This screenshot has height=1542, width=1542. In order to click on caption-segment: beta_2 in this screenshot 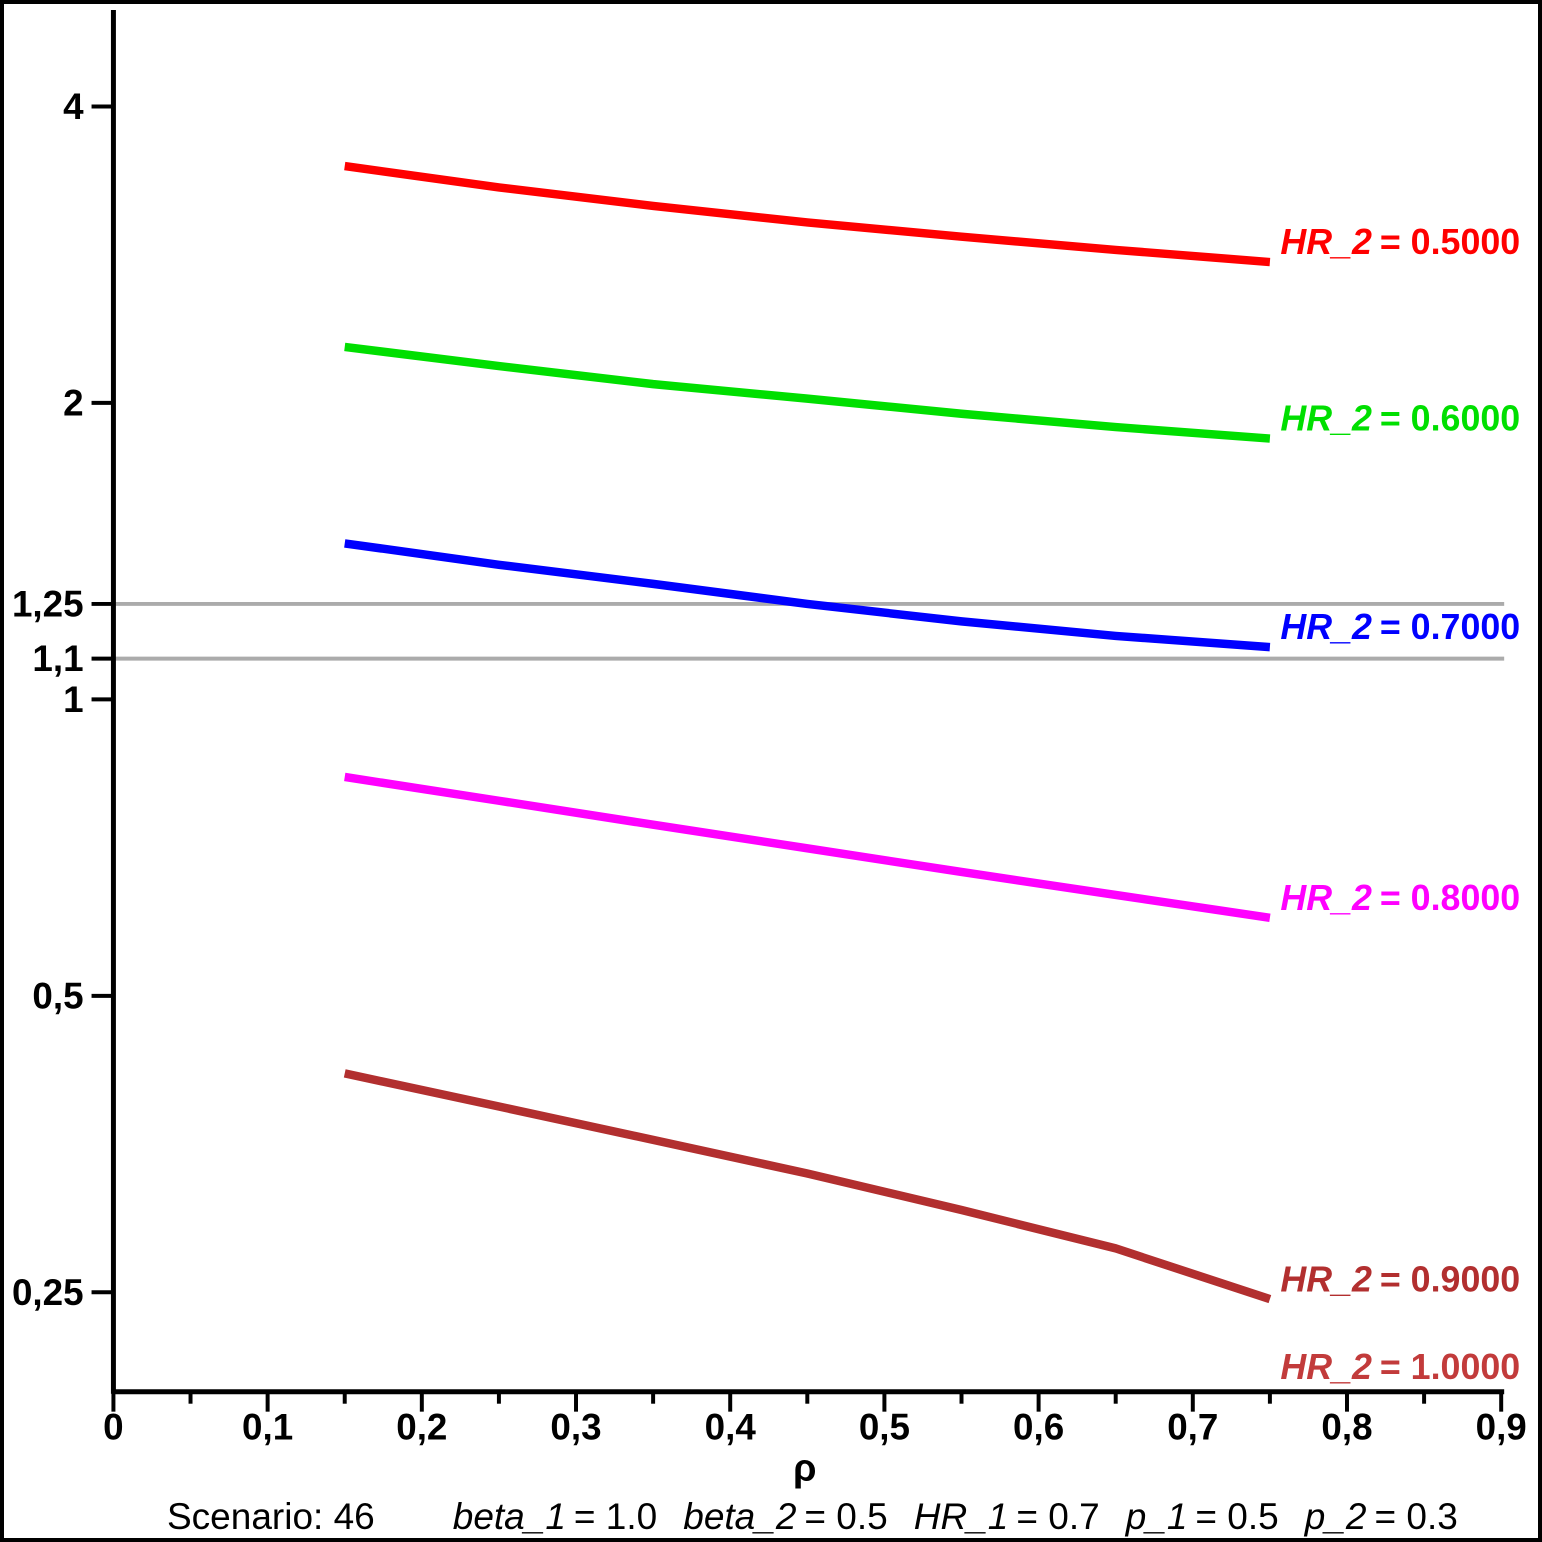, I will do `click(740, 1516)`.